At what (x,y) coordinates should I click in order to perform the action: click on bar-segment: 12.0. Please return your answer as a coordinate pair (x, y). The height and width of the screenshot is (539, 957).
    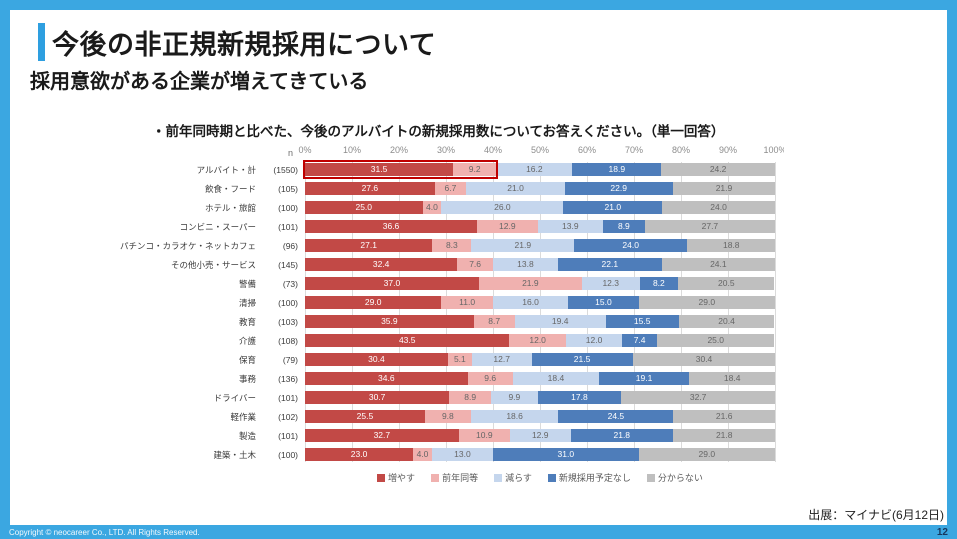
    Looking at the image, I should click on (594, 340).